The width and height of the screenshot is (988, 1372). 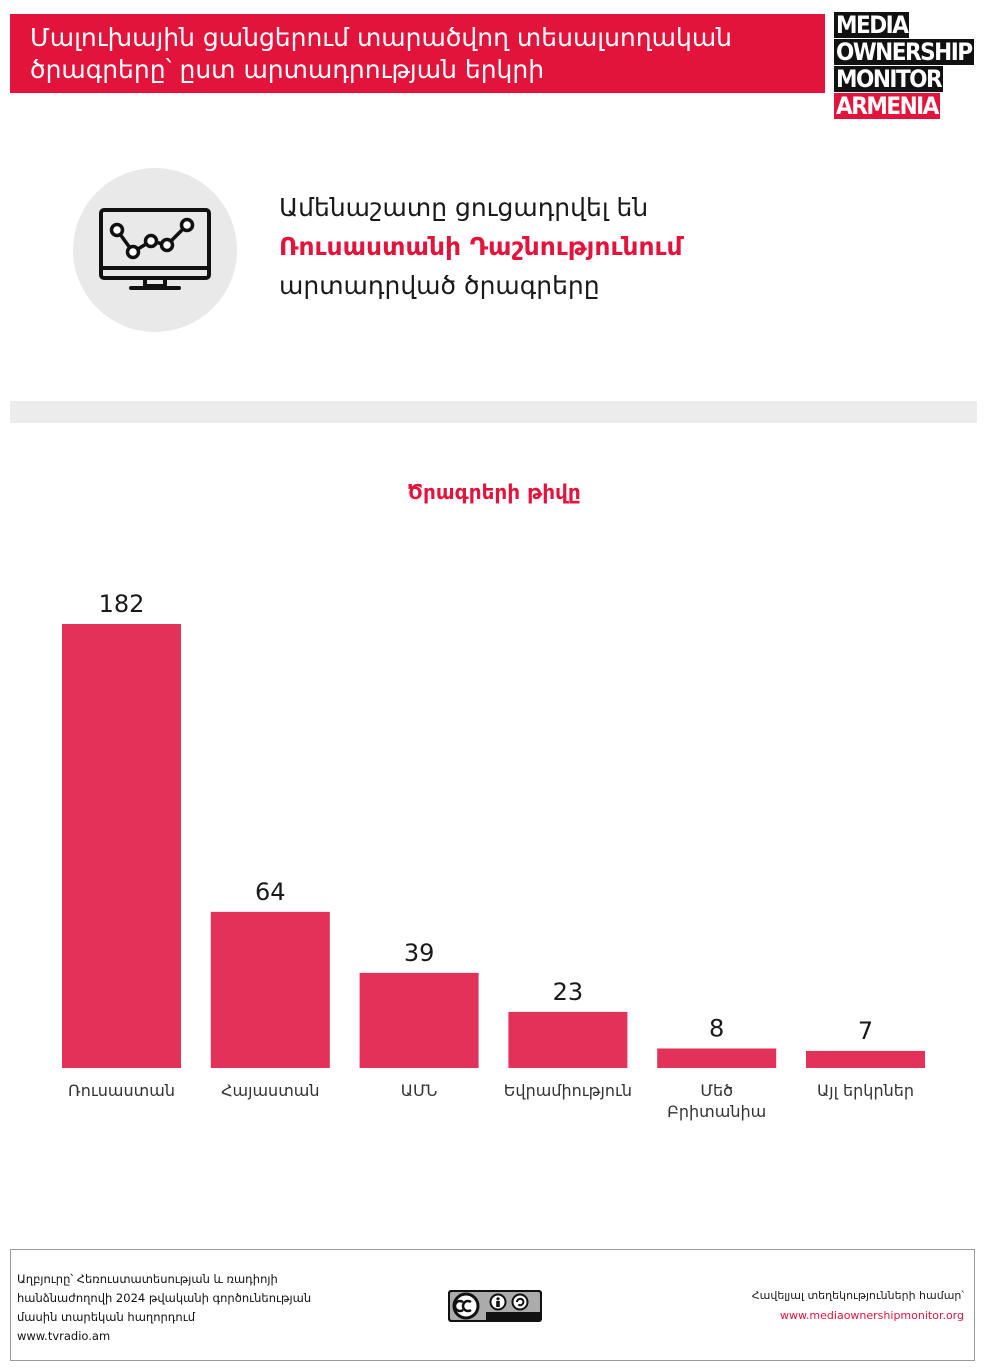 I want to click on category-label-4: Մեծ Բրիտանիա, so click(x=716, y=1101).